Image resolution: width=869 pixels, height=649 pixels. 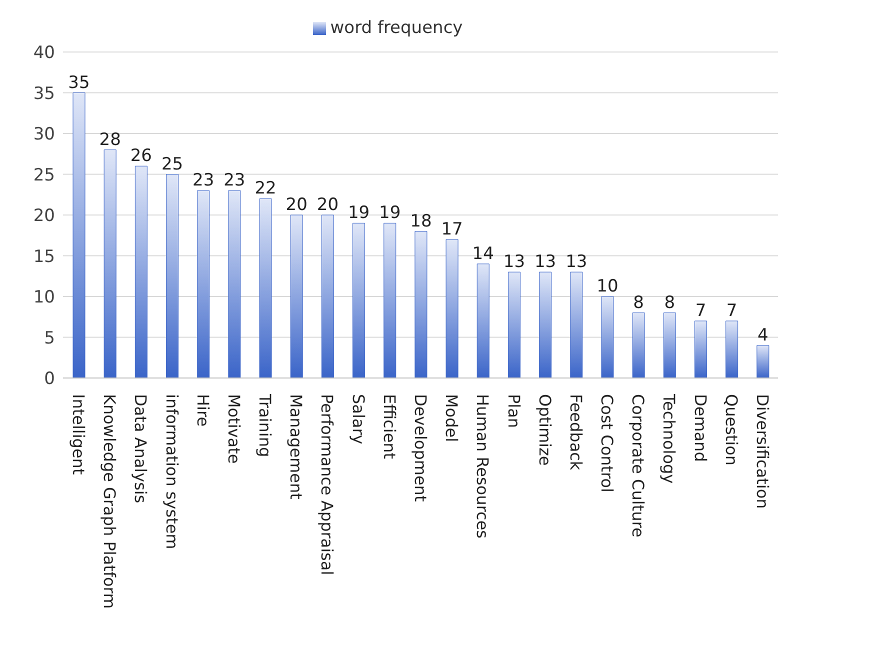 What do you see at coordinates (44, 216) in the screenshot?
I see `y-tick-label: 20` at bounding box center [44, 216].